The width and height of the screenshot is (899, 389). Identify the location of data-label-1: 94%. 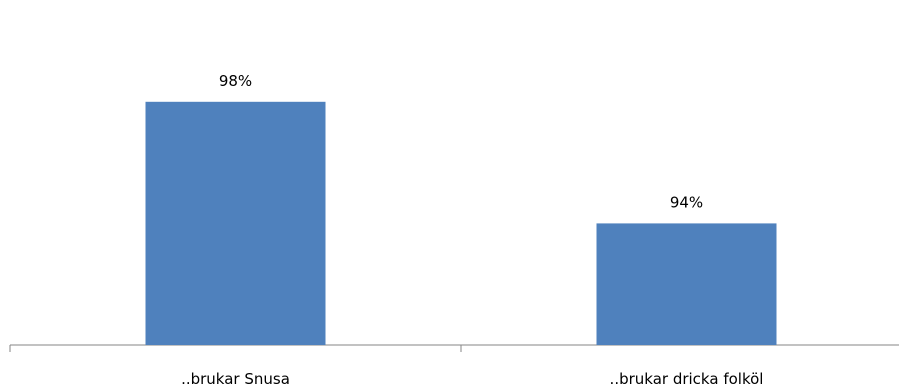
(686, 202).